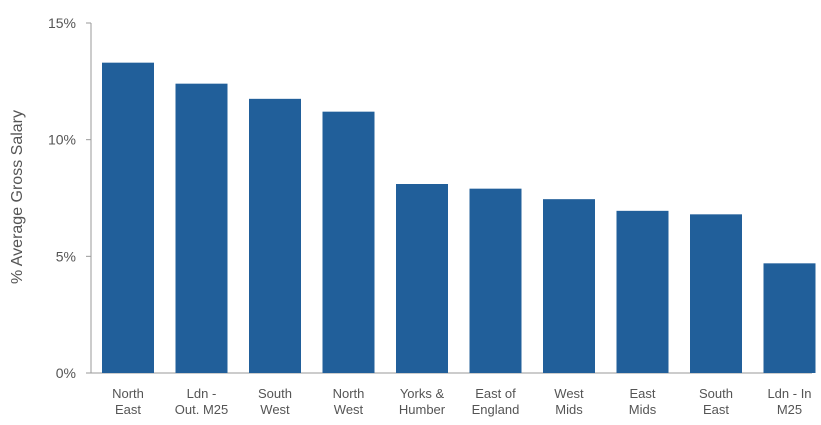 This screenshot has width=821, height=425. What do you see at coordinates (349, 401) in the screenshot?
I see `x-category-label: North West` at bounding box center [349, 401].